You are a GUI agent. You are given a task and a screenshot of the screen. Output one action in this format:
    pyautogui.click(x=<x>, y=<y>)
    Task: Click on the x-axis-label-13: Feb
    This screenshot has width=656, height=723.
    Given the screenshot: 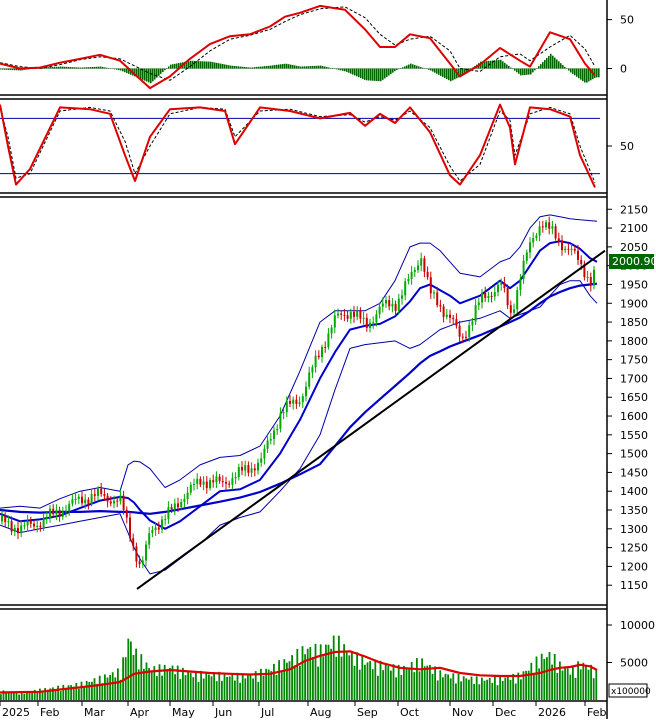 What is the action you would take?
    pyautogui.click(x=596, y=712)
    